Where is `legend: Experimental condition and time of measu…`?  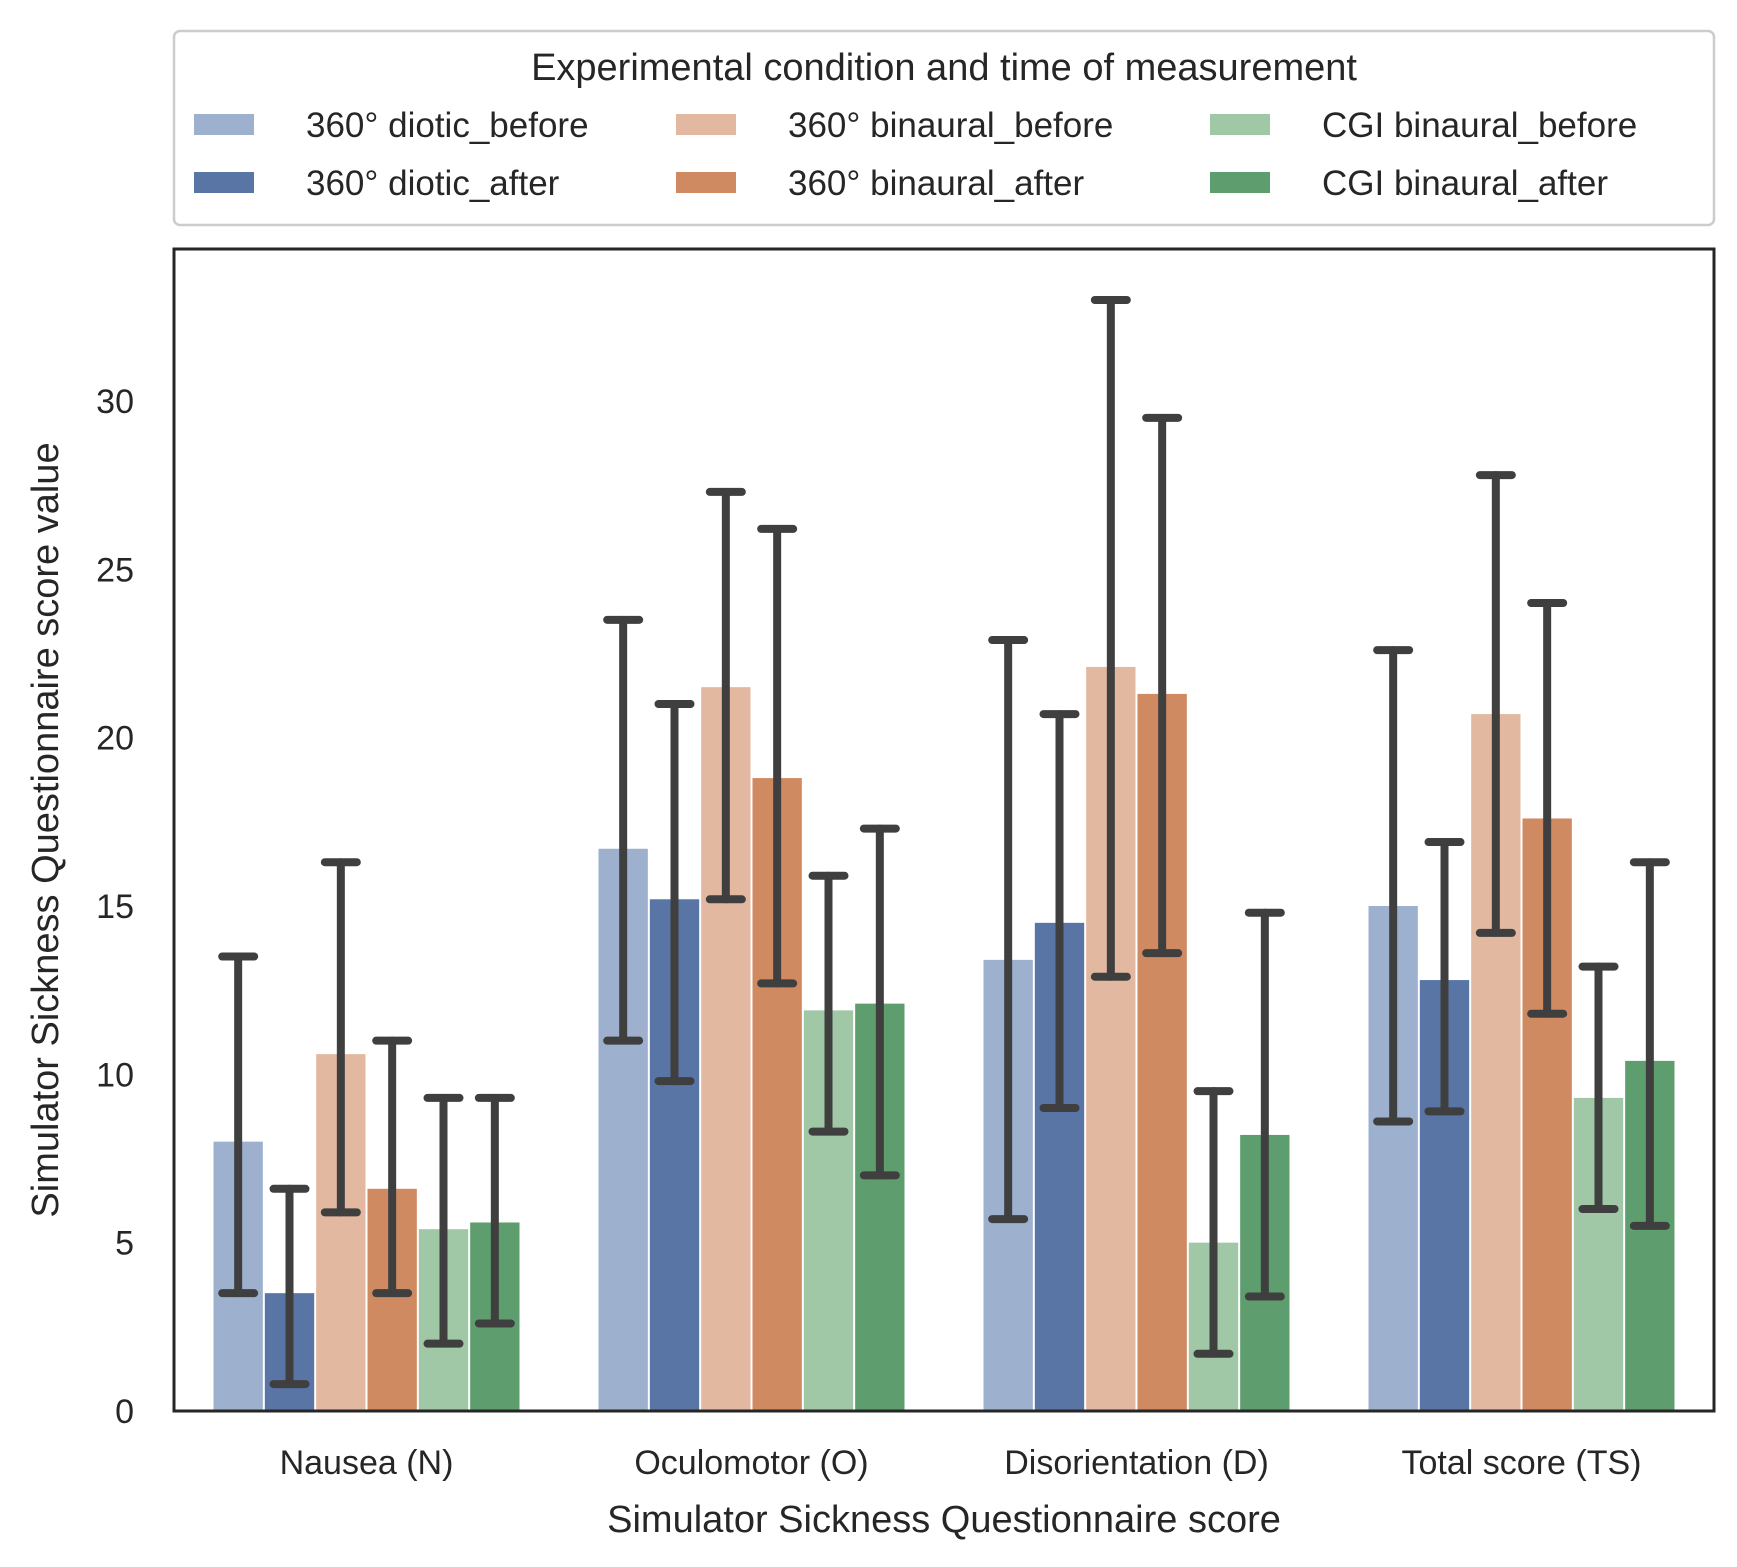
legend: Experimental condition and time of measu… is located at coordinates (944, 128).